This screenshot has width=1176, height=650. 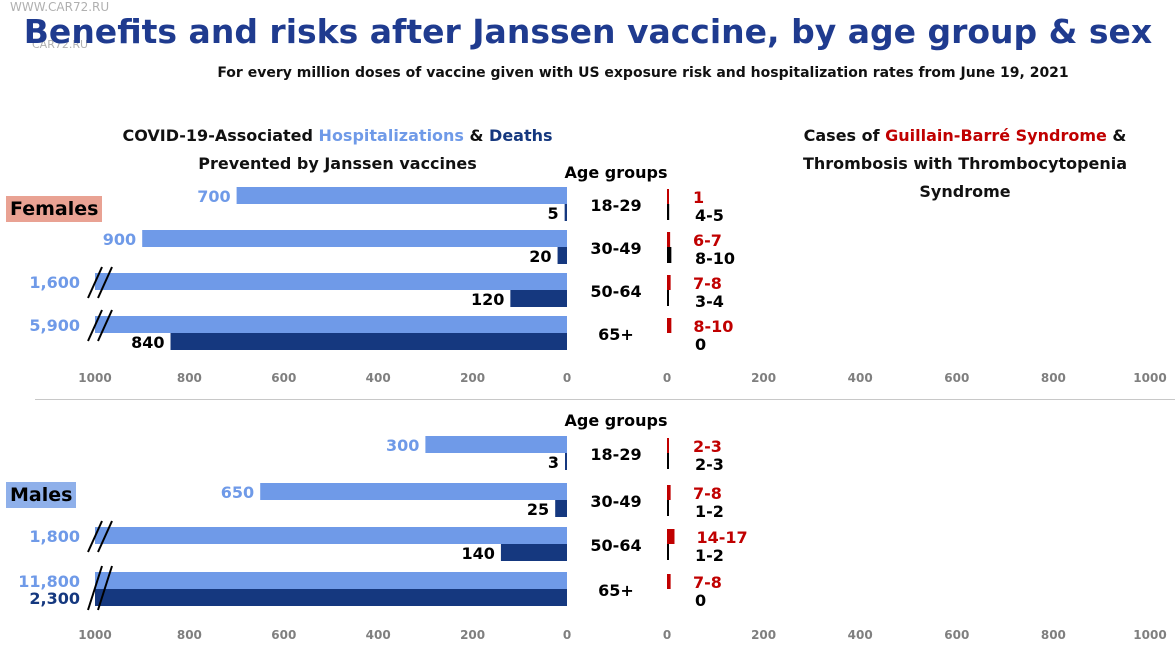 What do you see at coordinates (616, 590) in the screenshot?
I see `males-age-65+: 65+` at bounding box center [616, 590].